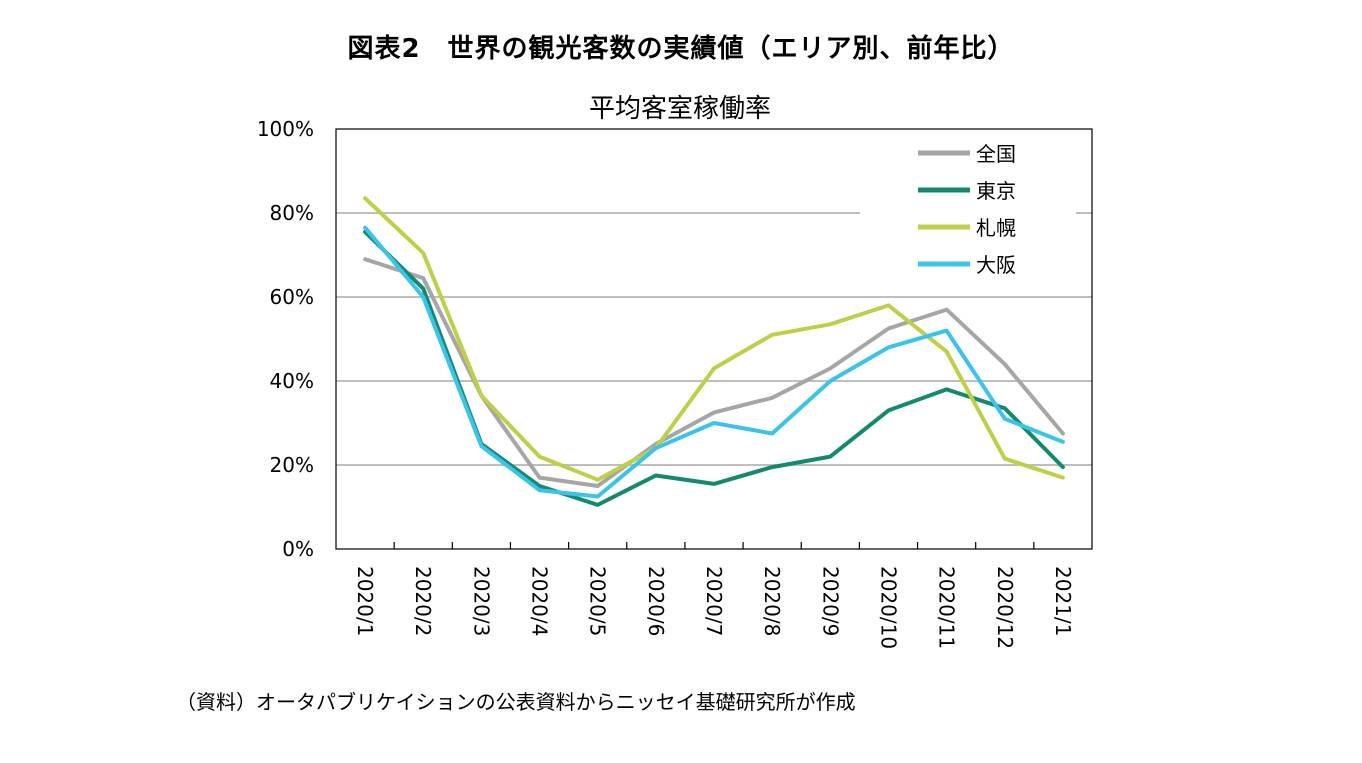  I want to click on x-tick-label: 2020/11, so click(947, 607).